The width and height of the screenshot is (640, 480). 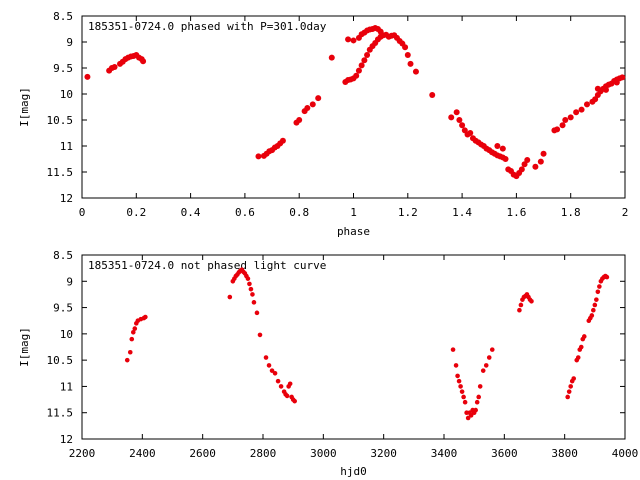 I want to click on top-xtick-label: 1.2, so click(x=408, y=212).